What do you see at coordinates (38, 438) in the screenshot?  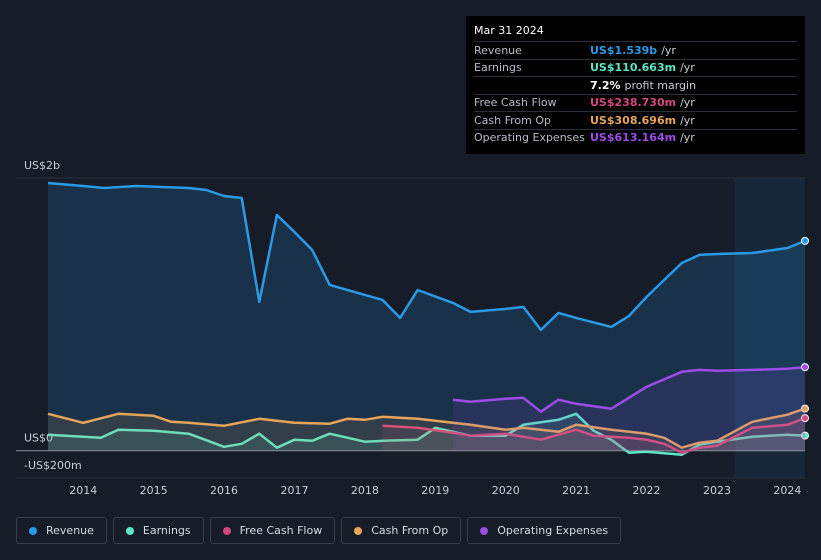 I see `y-tick-label: US$0` at bounding box center [38, 438].